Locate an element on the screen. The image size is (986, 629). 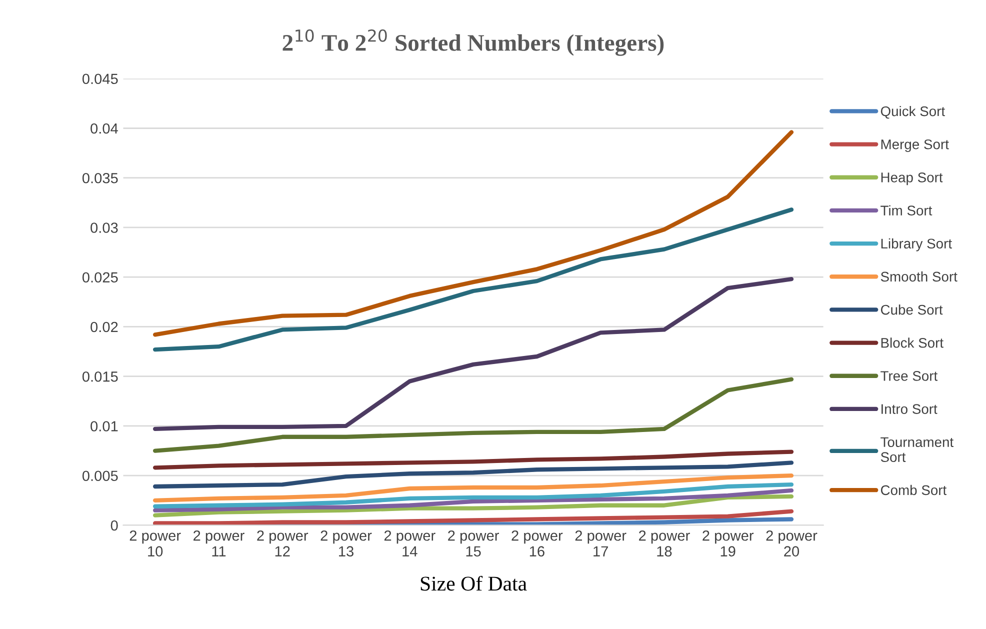
chart-title: 2$^{10}$ To 2$^{20}$ Sorted Numbers (Integers) is located at coordinates (473, 42).